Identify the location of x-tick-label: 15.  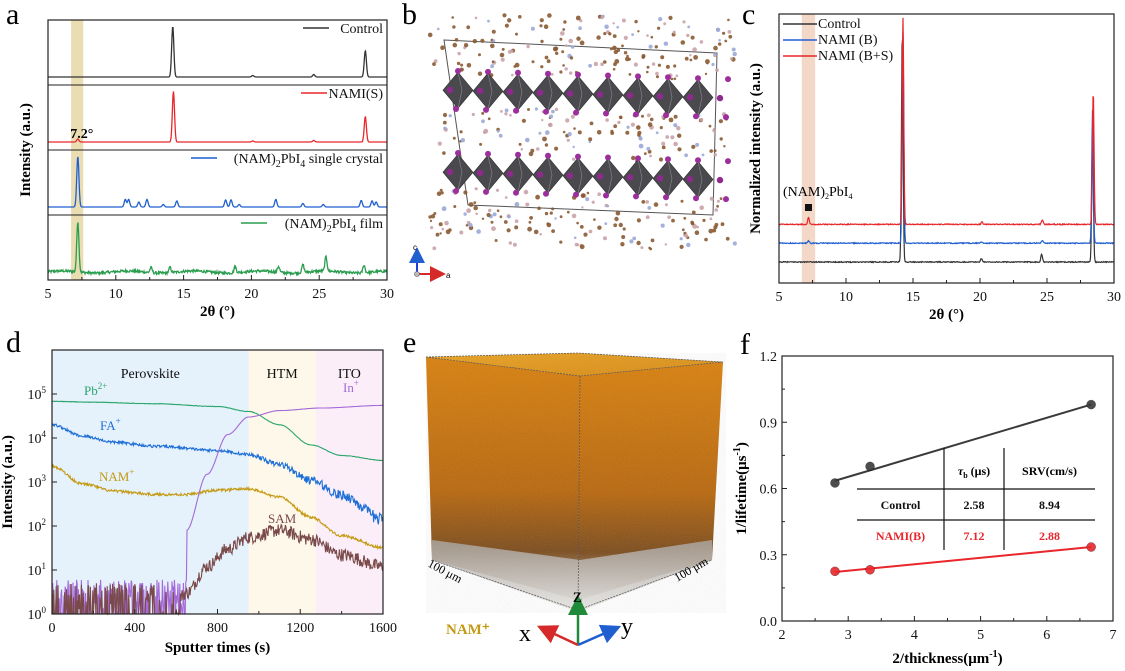
(913, 297).